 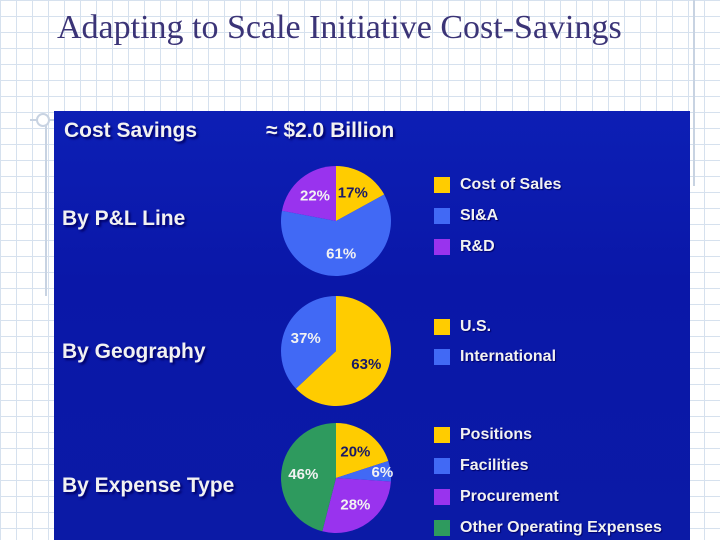 What do you see at coordinates (335, 235) in the screenshot?
I see `pie-slice-si-a` at bounding box center [335, 235].